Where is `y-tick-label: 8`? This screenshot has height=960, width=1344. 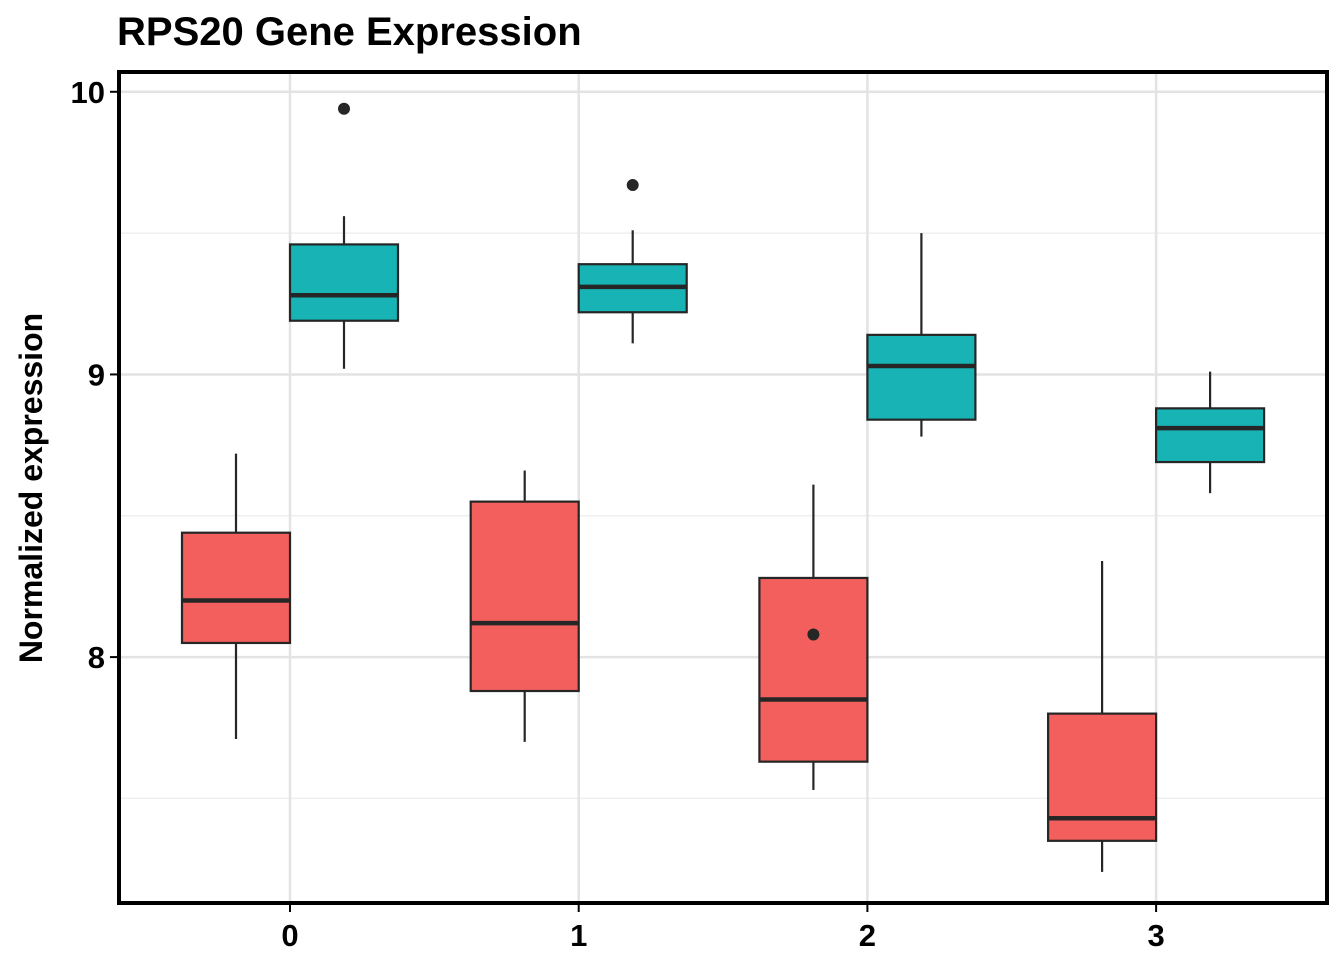
y-tick-label: 8 is located at coordinates (96, 657).